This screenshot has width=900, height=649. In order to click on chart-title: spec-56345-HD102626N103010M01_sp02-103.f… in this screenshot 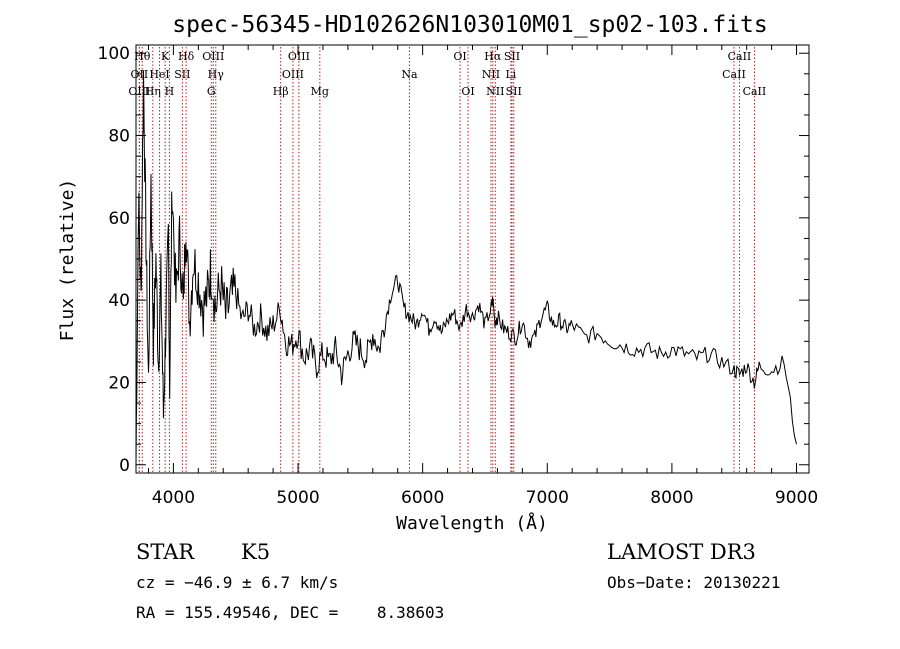, I will do `click(469, 25)`.